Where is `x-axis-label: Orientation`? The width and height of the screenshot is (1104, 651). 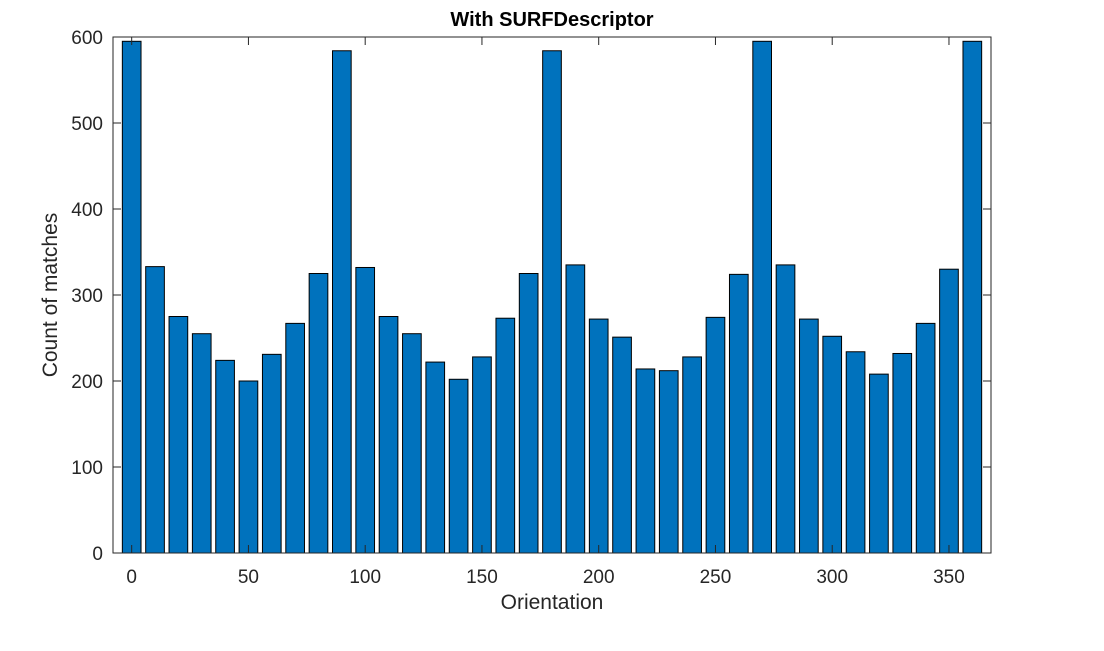
x-axis-label: Orientation is located at coordinates (552, 602).